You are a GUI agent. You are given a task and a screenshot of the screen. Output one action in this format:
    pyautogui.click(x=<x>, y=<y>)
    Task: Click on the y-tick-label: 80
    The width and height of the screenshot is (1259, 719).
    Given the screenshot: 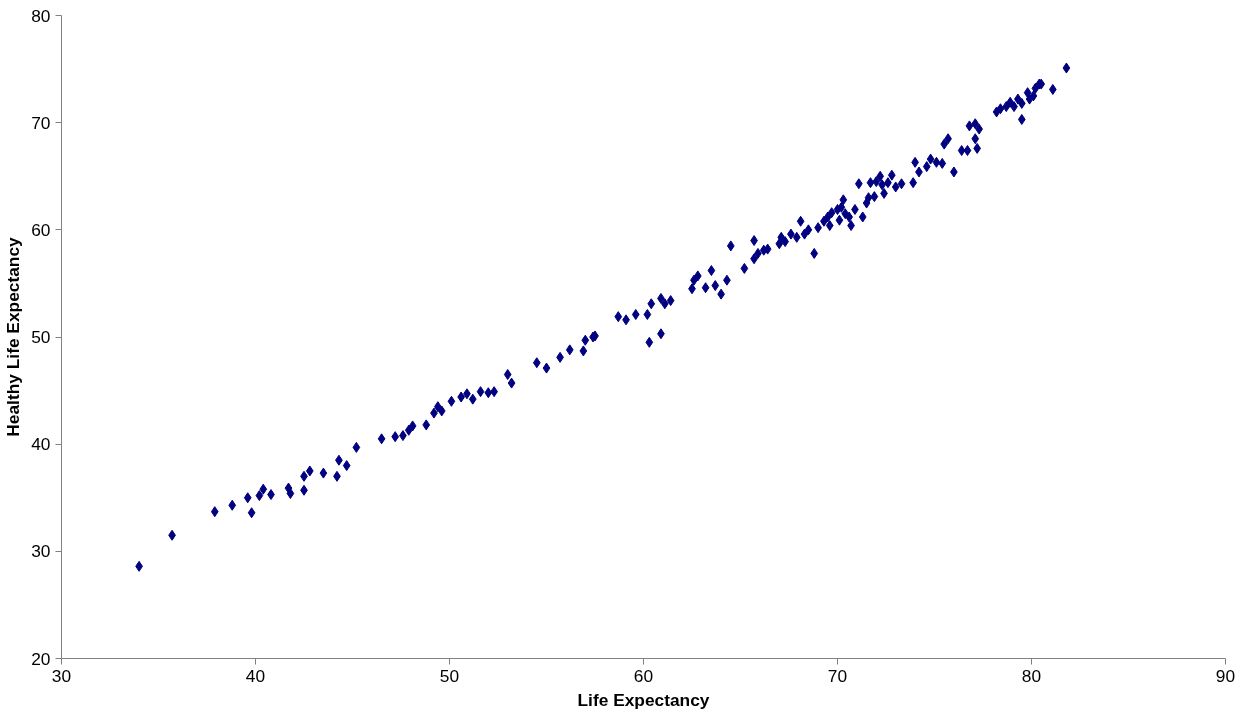 What is the action you would take?
    pyautogui.click(x=41, y=15)
    